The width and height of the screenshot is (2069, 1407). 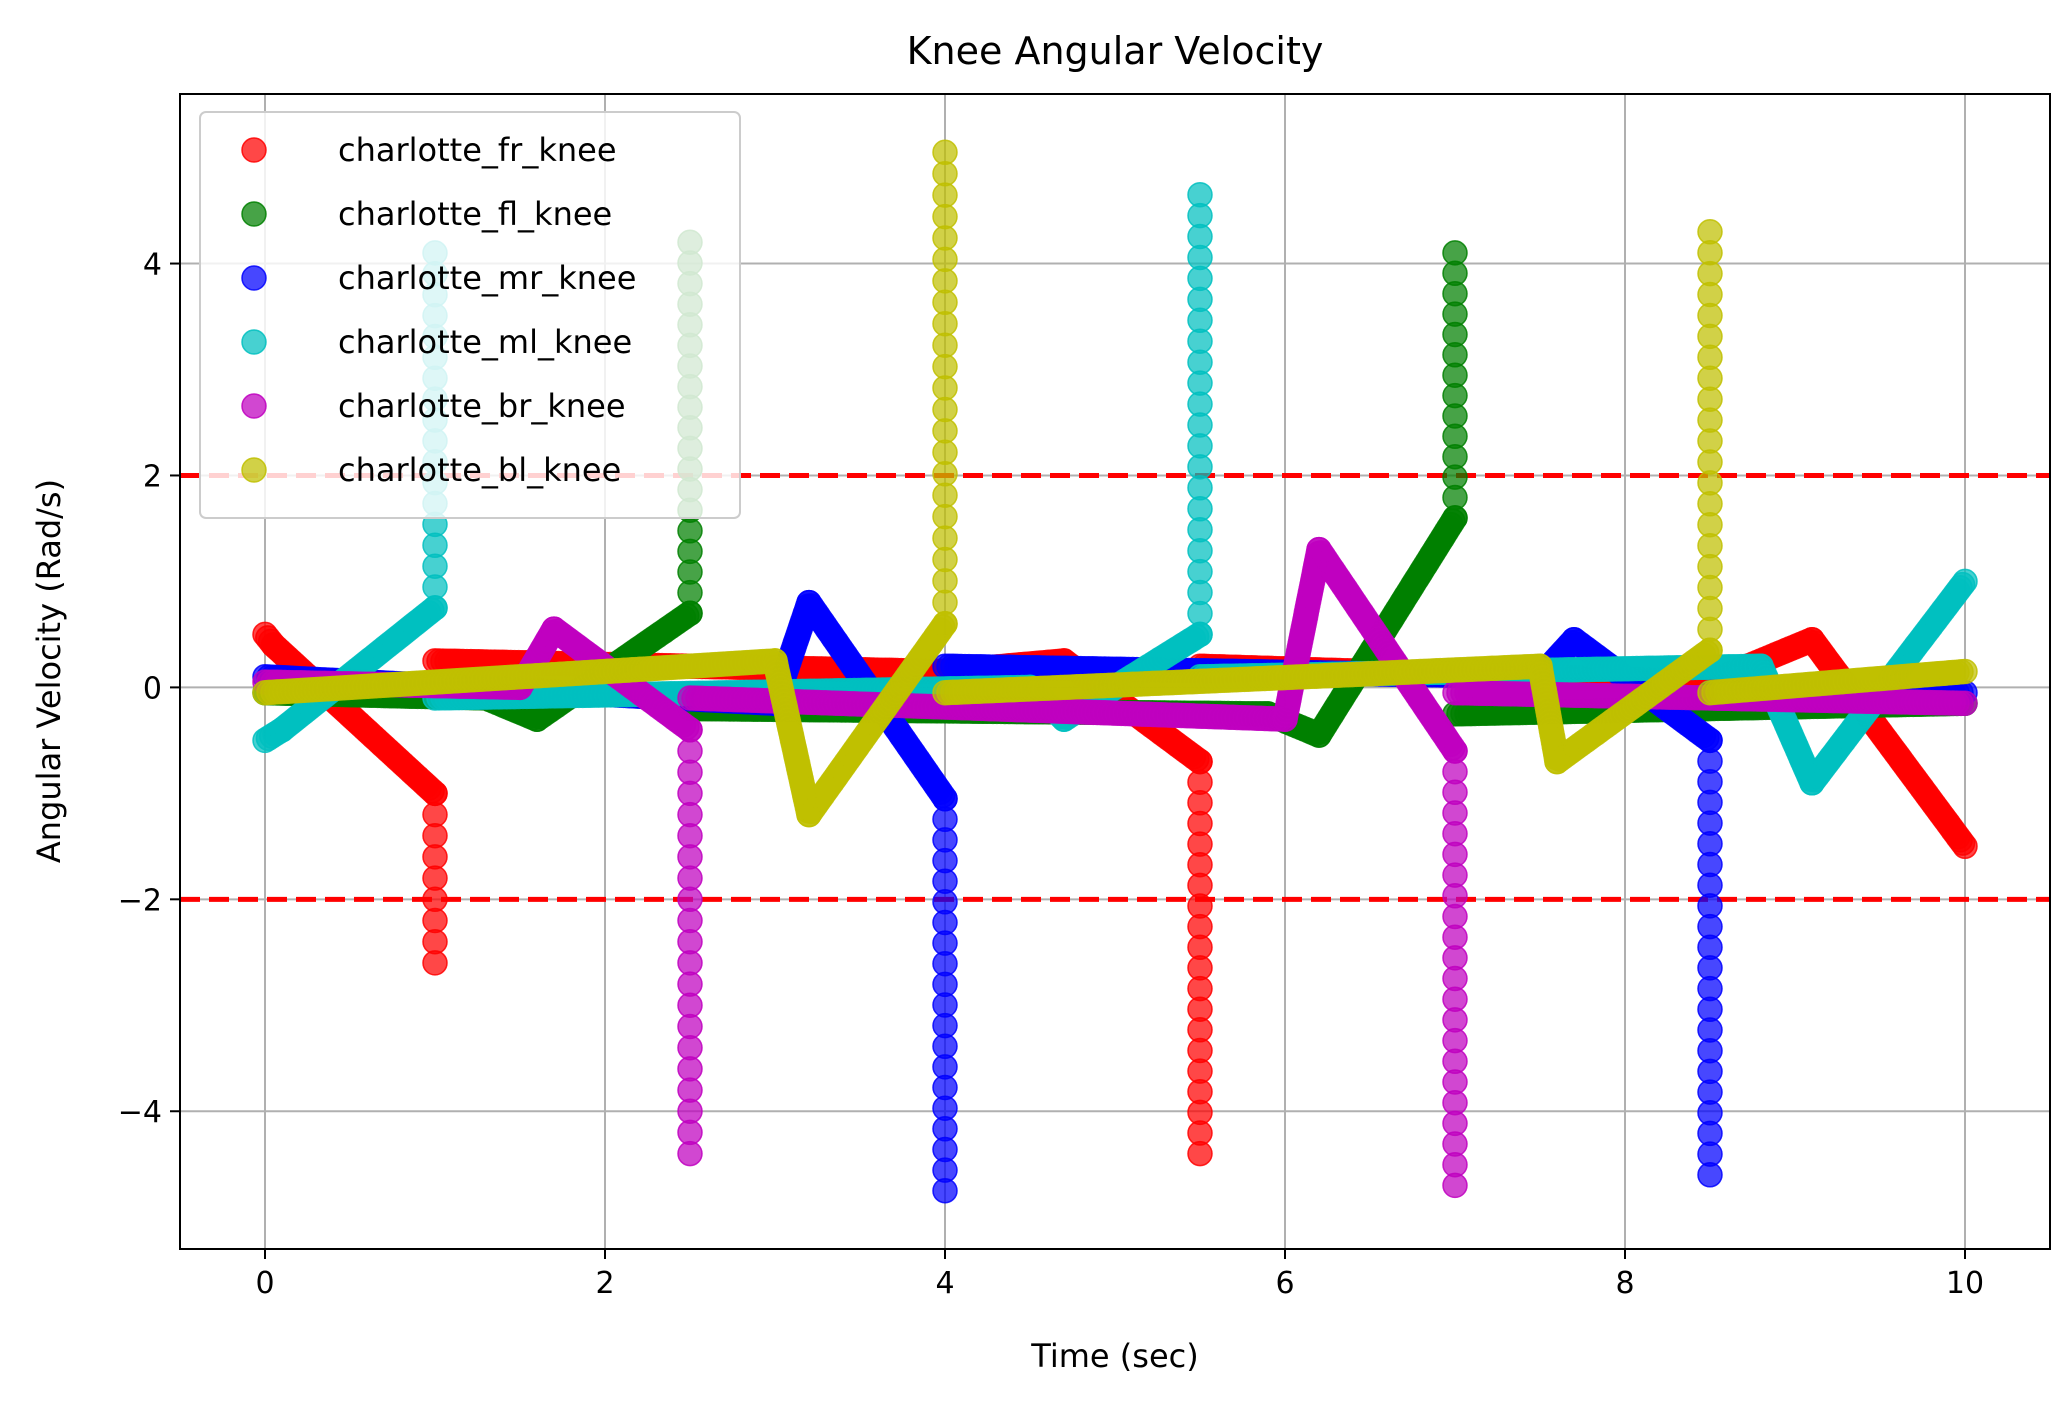 I want to click on legend-label: charlotte_fl_knee, so click(x=475, y=214).